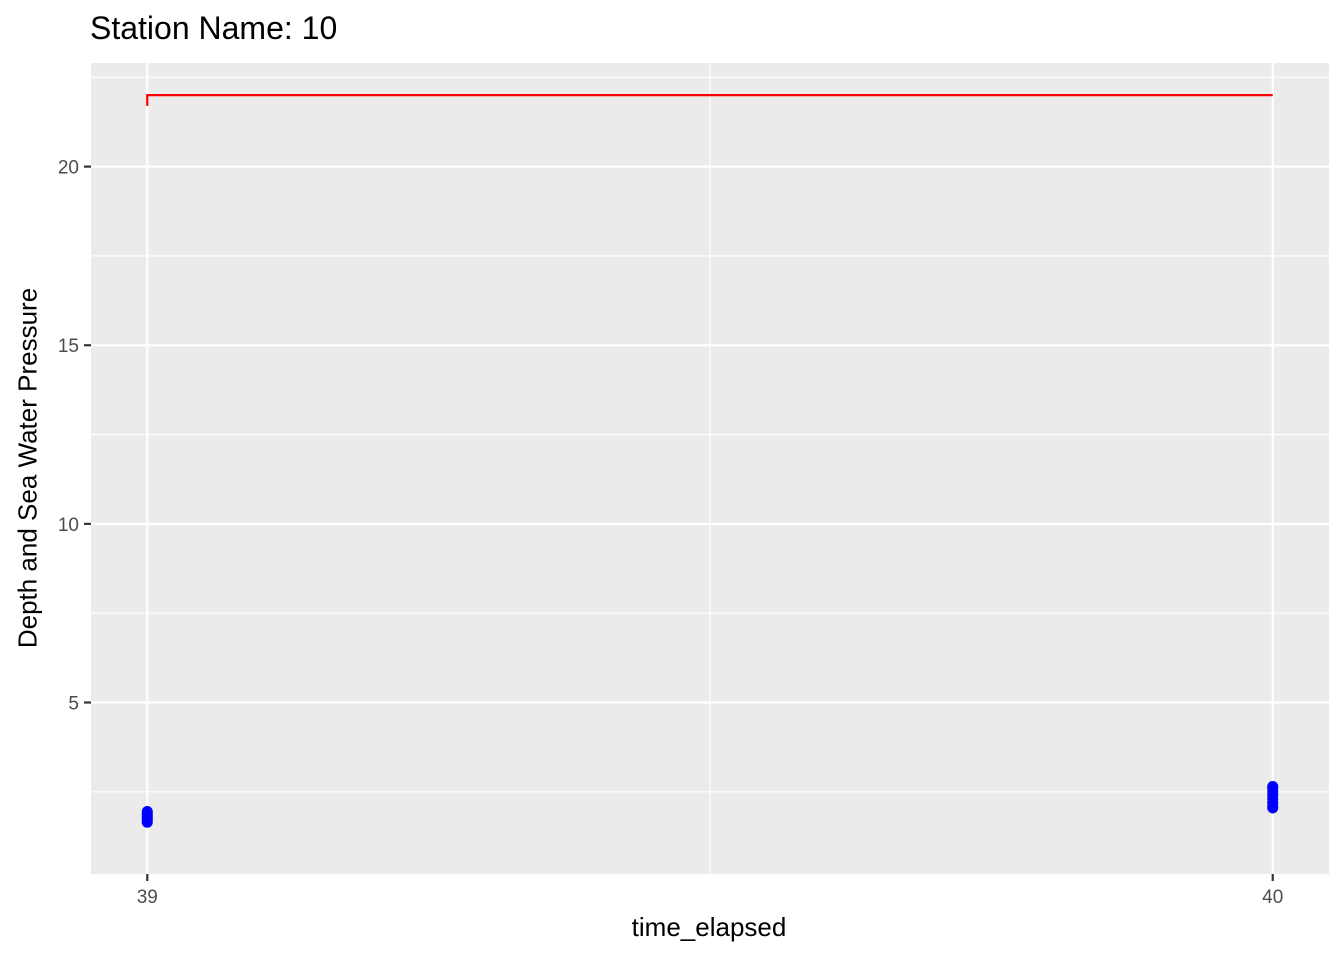  I want to click on y-tick-label: 5, so click(73, 704).